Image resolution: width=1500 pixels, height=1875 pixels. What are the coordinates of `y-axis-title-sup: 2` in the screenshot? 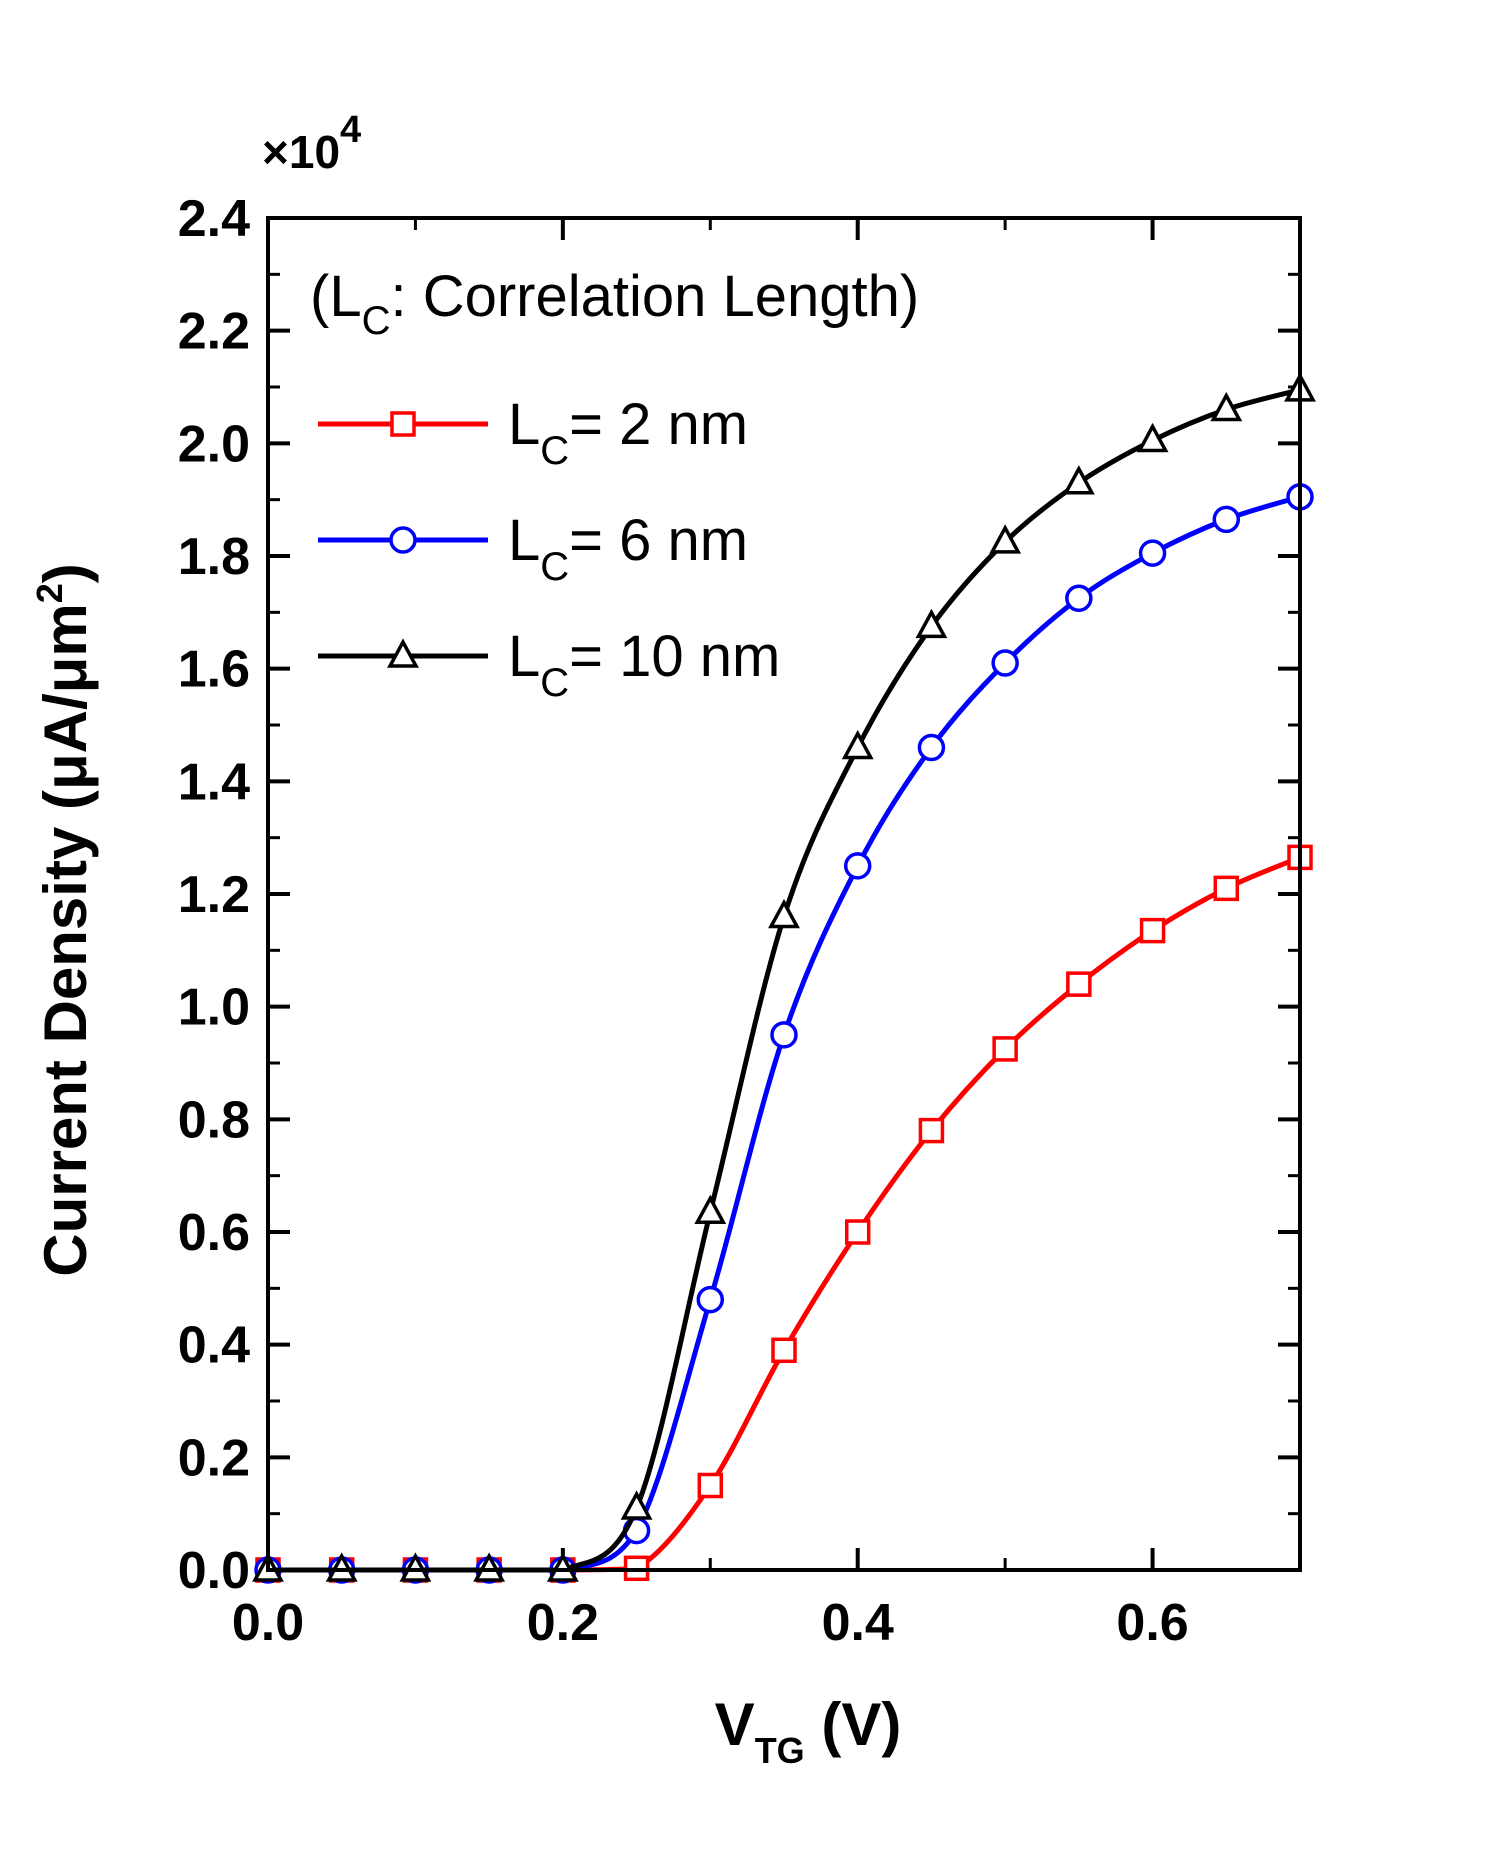 It's located at (49, 593).